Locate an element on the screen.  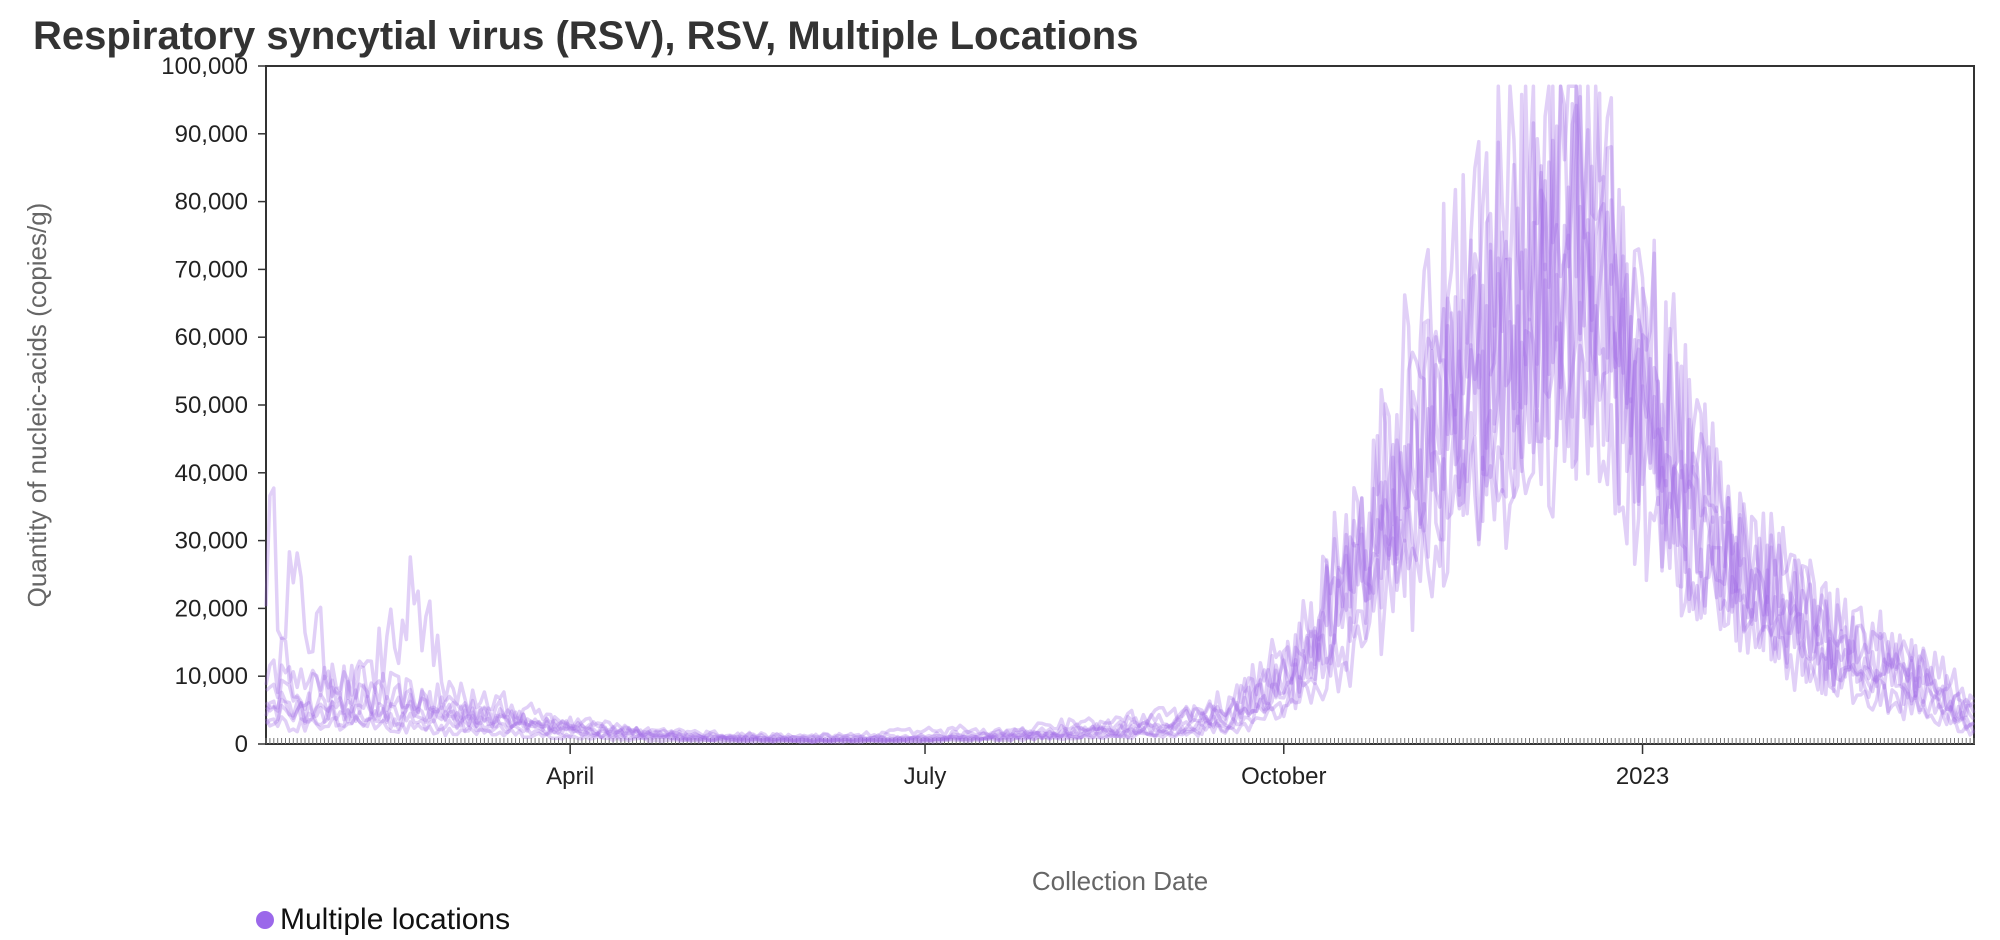
y-tick-label: 30,000 is located at coordinates (211, 541).